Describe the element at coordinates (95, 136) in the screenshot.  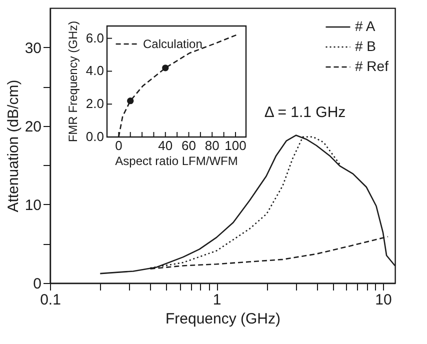
I see `y-tick-label: 0.0` at that location.